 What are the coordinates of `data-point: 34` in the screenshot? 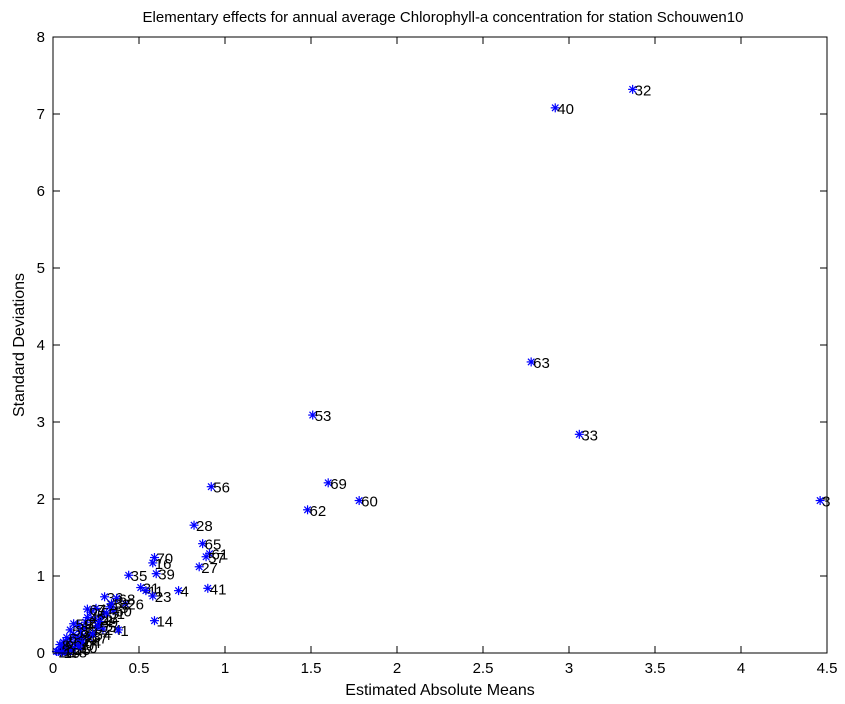 It's located at (84, 639).